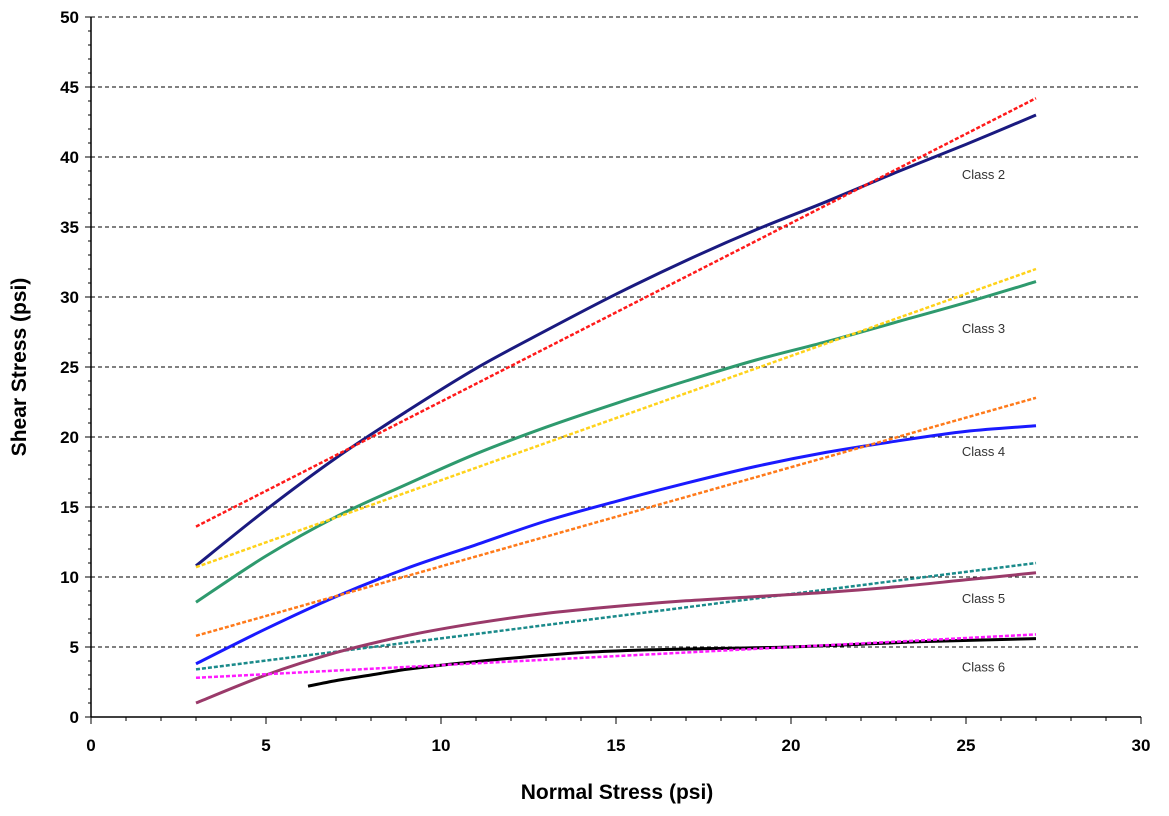  Describe the element at coordinates (983, 421) in the screenshot. I see `annotations: Class 2 Class 3 Class 4 Class 5 Class 6` at that location.